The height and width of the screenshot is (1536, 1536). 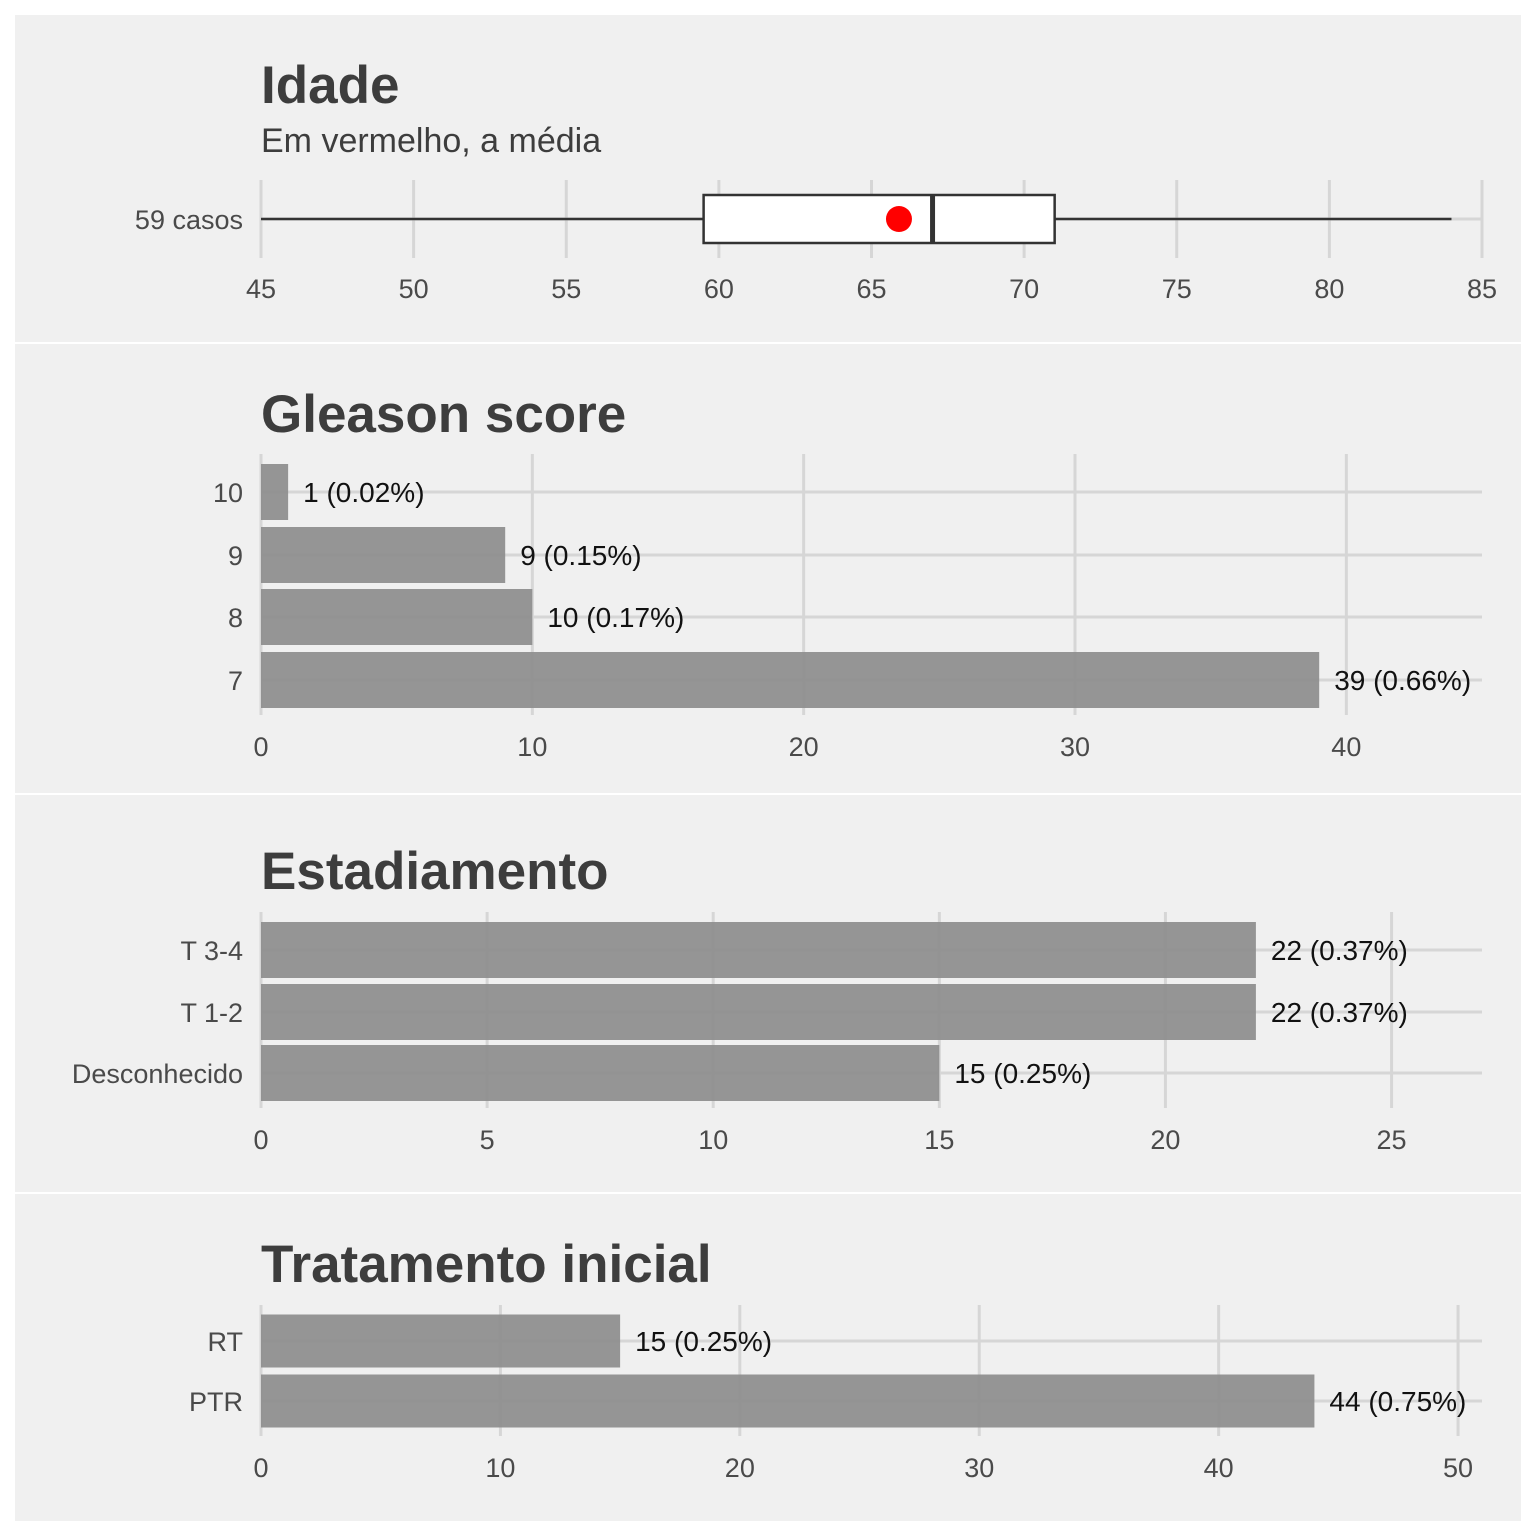 What do you see at coordinates (235, 618) in the screenshot?
I see `y-tick-label: 8` at bounding box center [235, 618].